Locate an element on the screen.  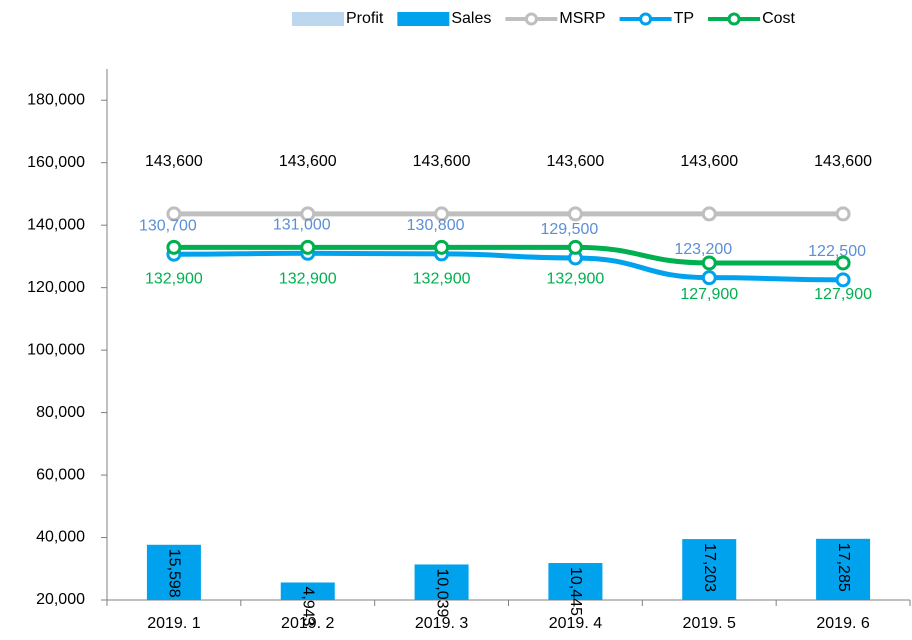
x-tick-label: 2019. 4 is located at coordinates (575, 623).